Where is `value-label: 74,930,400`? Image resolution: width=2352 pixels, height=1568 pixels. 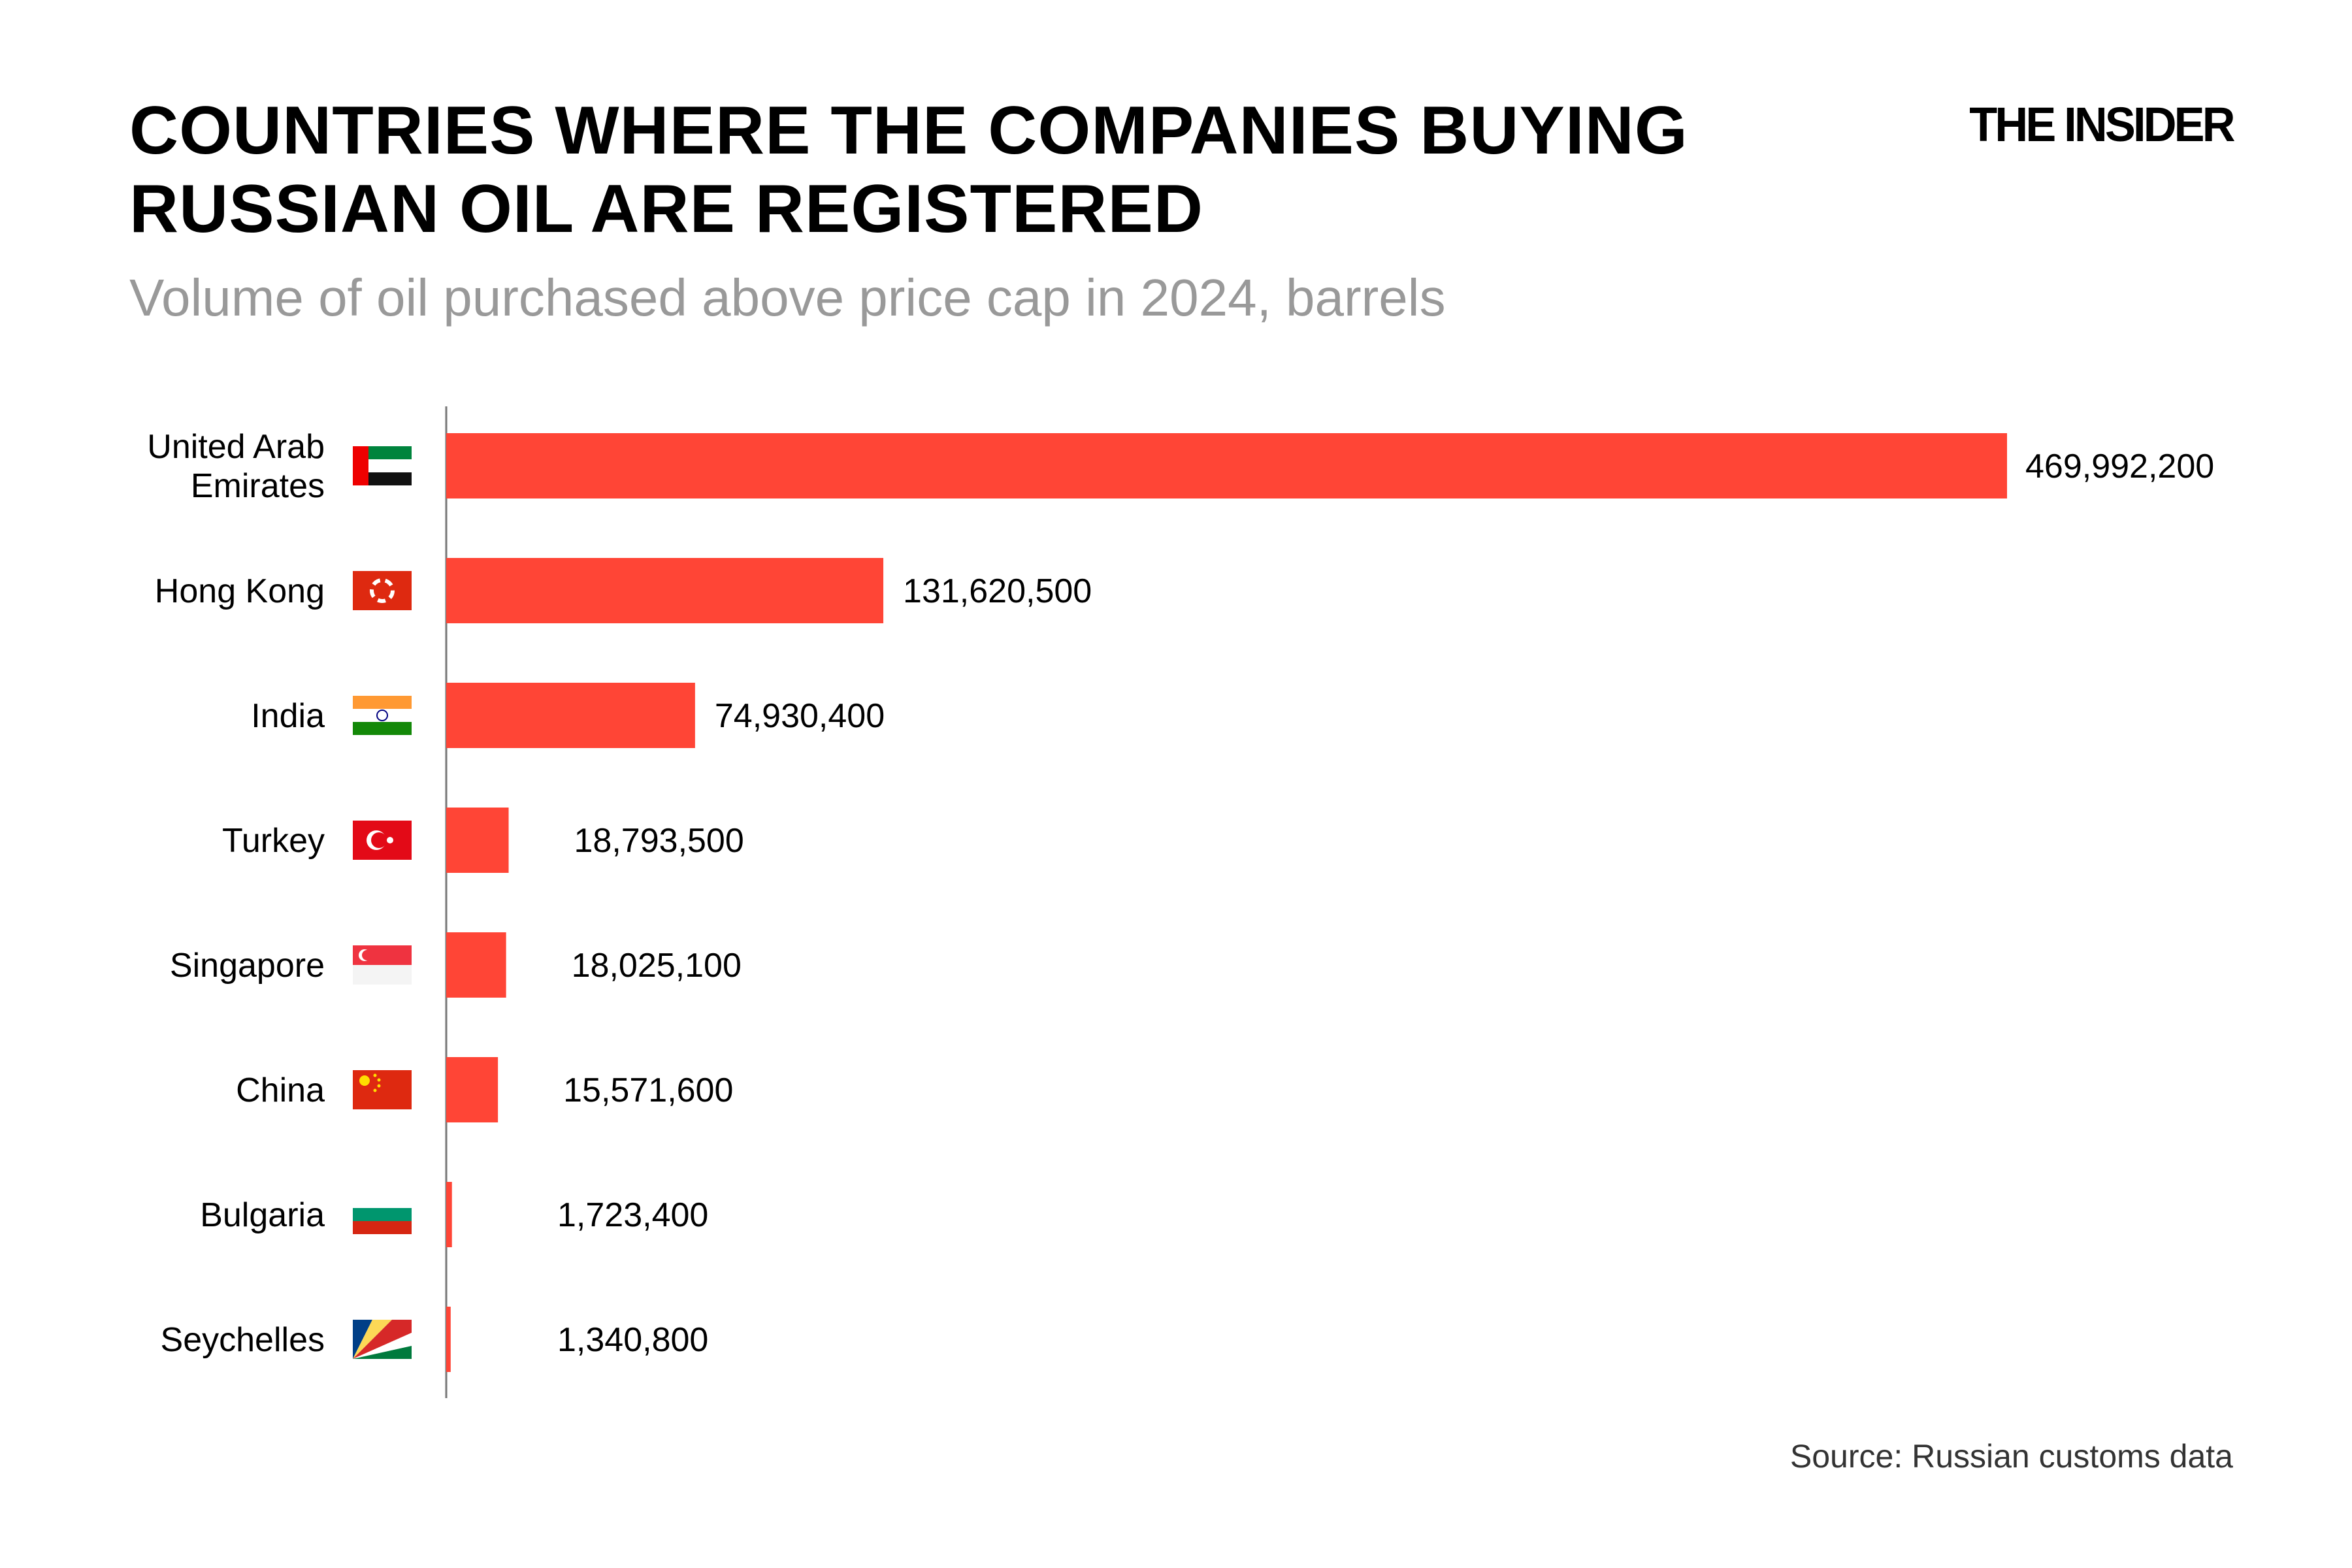
value-label: 74,930,400 is located at coordinates (800, 716).